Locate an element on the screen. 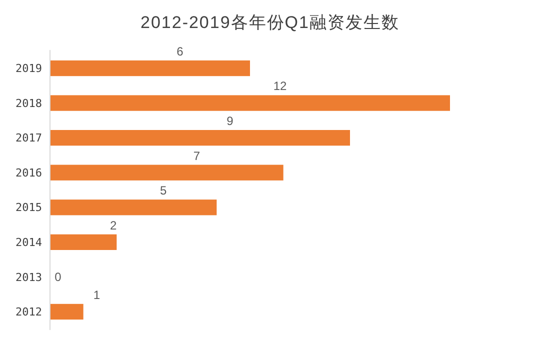 Image resolution: width=540 pixels, height=345 pixels. y-tick-label: 2017 is located at coordinates (29, 138).